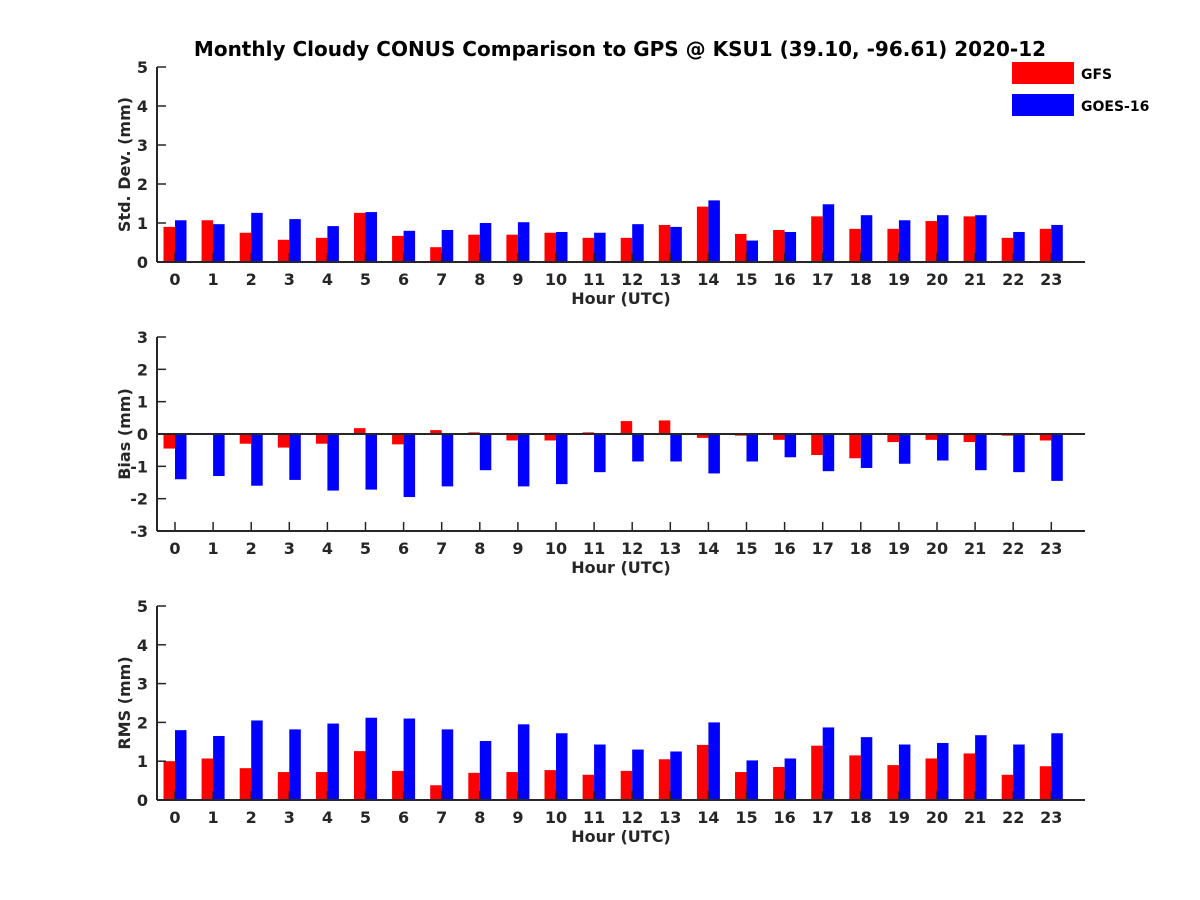 The width and height of the screenshot is (1200, 900). Describe the element at coordinates (142, 337) in the screenshot. I see `y-tick-label-bias-3: 3` at that location.